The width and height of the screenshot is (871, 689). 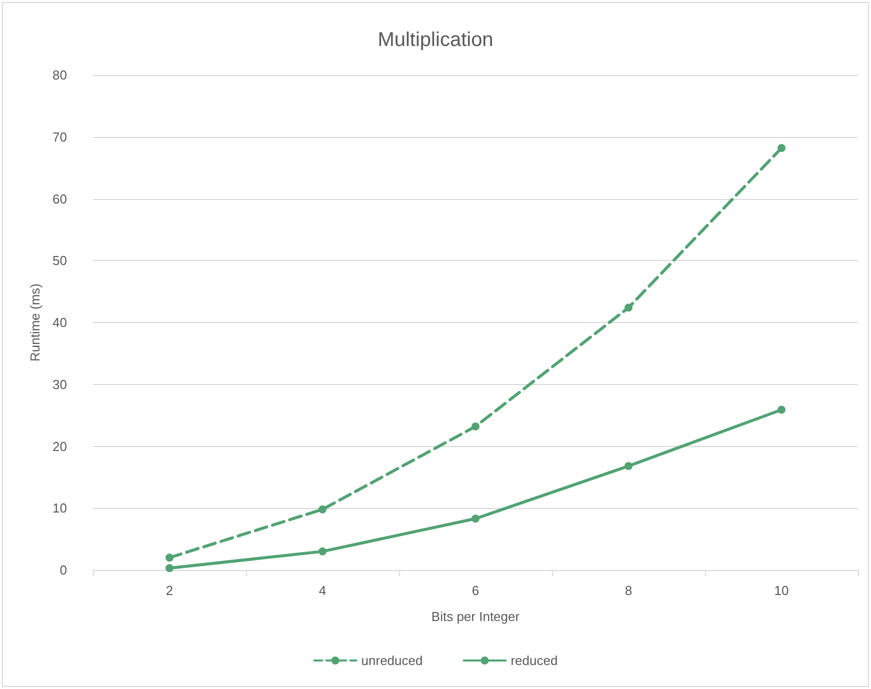 What do you see at coordinates (392, 660) in the screenshot?
I see `legend-label: unreduced` at bounding box center [392, 660].